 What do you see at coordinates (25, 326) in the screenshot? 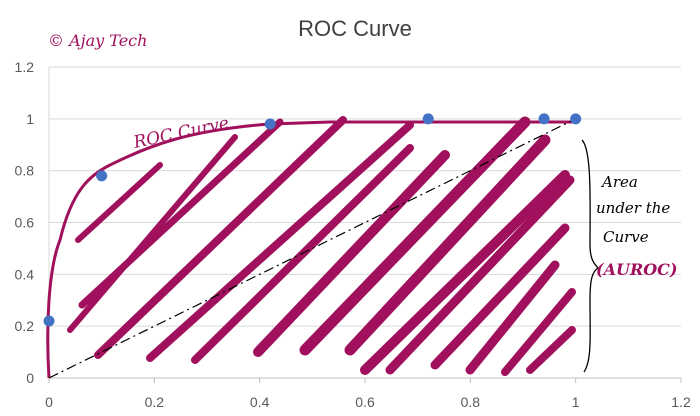
I see `y-tick-label: 0.2` at bounding box center [25, 326].